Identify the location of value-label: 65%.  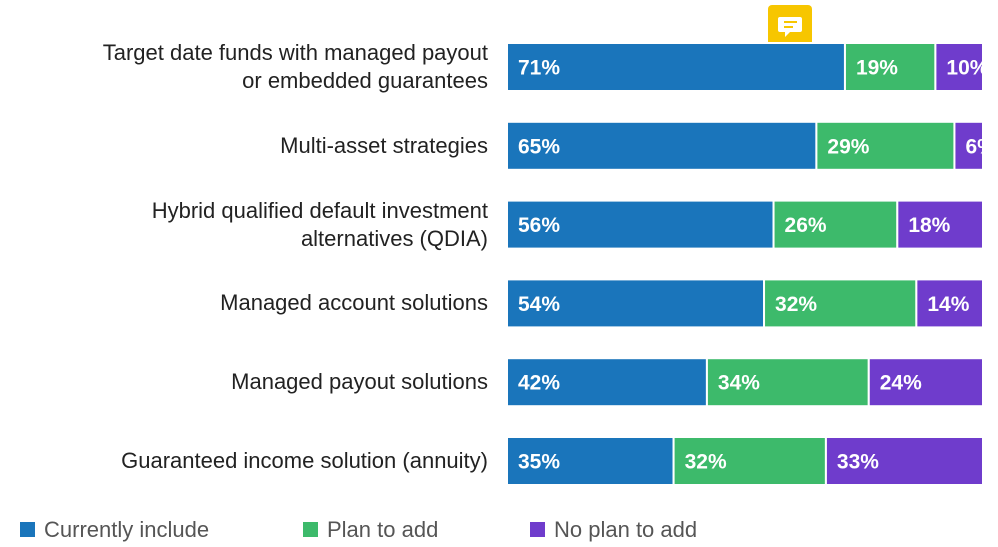
(539, 146).